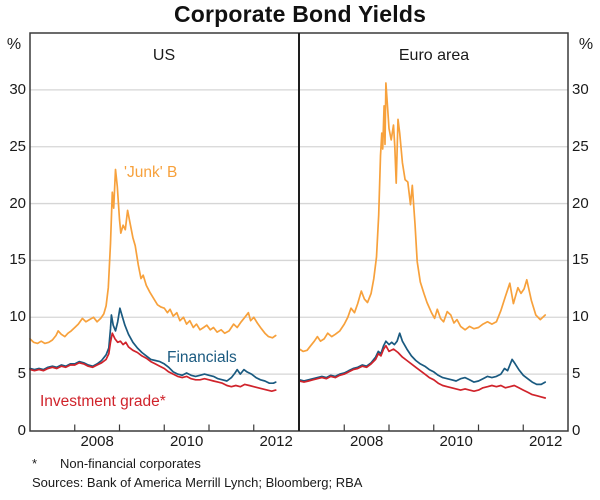 Image resolution: width=600 pixels, height=500 pixels. What do you see at coordinates (153, 362) in the screenshot?
I see `series-line-investment-grade--us` at bounding box center [153, 362].